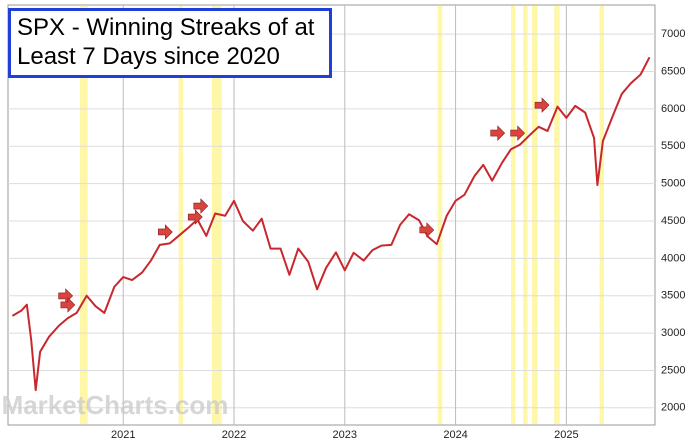  I want to click on y-tick-label: 5500, so click(673, 146).